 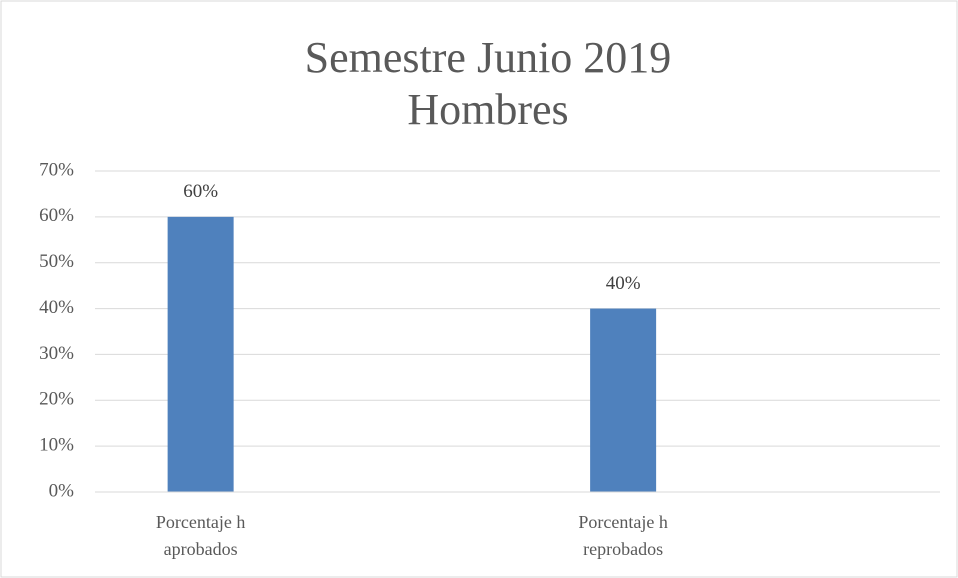 What do you see at coordinates (62, 490) in the screenshot?
I see `y-tick-label: 0%` at bounding box center [62, 490].